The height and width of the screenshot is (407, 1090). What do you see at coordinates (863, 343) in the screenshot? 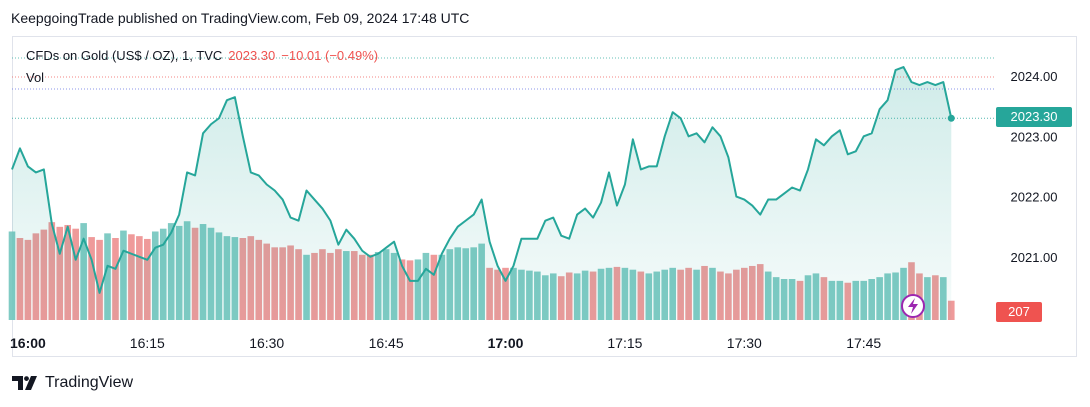
I see `x-tick-label: 17:45` at bounding box center [863, 343].